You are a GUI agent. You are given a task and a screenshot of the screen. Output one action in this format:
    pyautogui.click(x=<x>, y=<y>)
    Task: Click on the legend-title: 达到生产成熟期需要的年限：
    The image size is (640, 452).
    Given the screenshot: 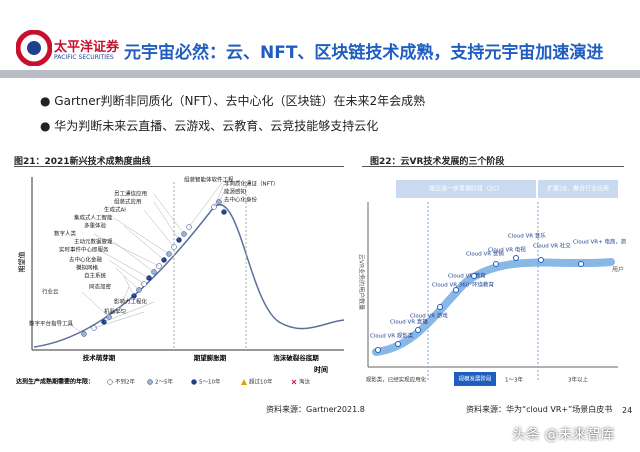 What is the action you would take?
    pyautogui.click(x=55, y=382)
    